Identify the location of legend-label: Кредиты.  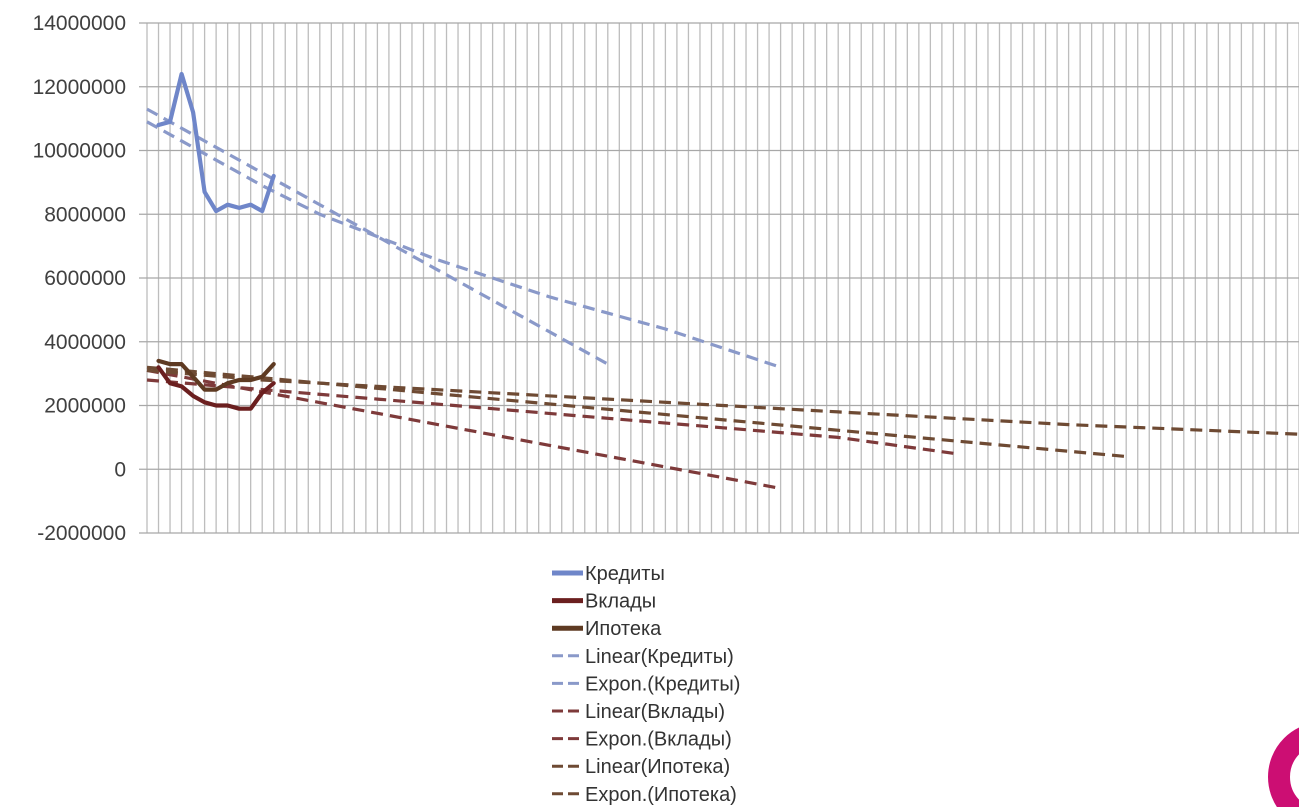
(625, 574).